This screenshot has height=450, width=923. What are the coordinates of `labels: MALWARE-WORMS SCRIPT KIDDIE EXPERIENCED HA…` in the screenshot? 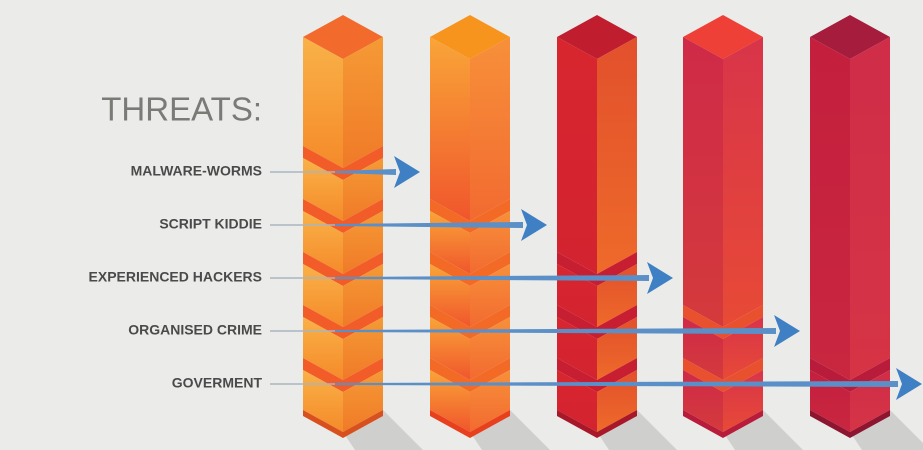 It's located at (176, 277).